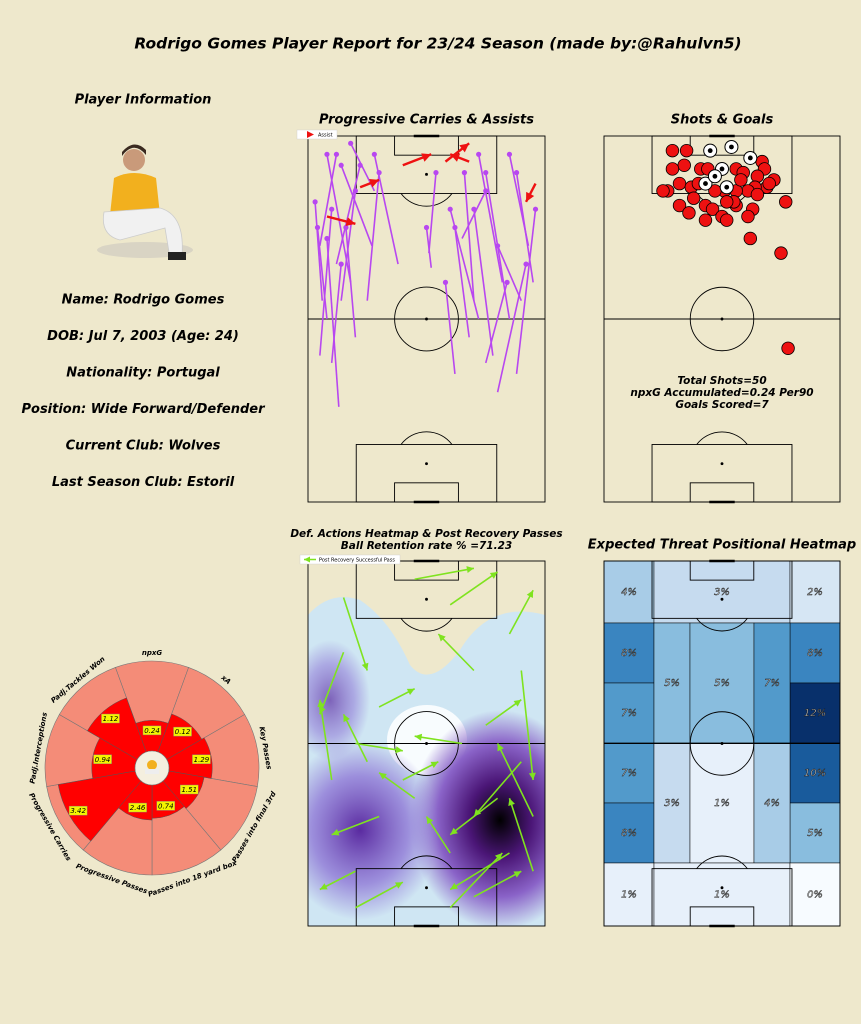 The height and width of the screenshot is (1024, 861). I want to click on value-label: 1.29, so click(202, 760).